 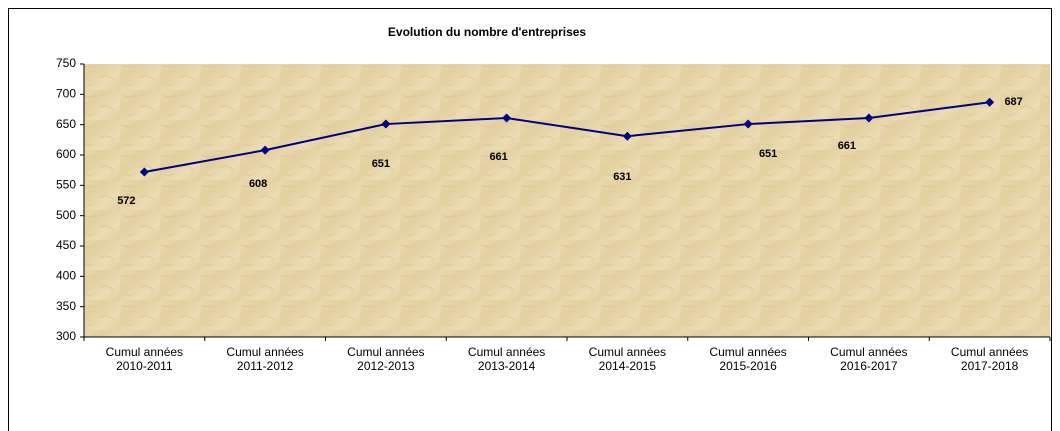 What do you see at coordinates (66, 185) in the screenshot?
I see `y-tick-label: 550` at bounding box center [66, 185].